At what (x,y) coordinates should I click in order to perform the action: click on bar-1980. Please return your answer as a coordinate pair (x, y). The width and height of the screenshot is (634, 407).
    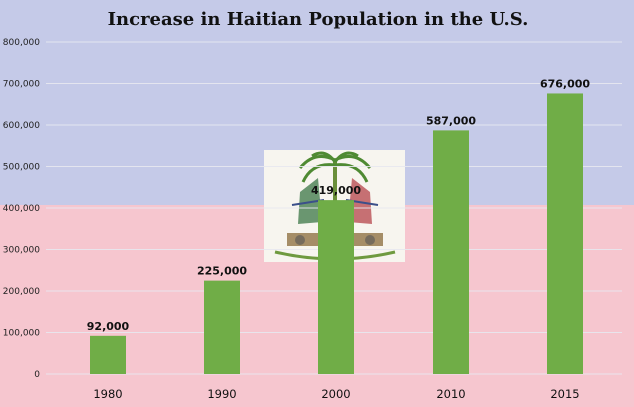
    Looking at the image, I should click on (108, 354).